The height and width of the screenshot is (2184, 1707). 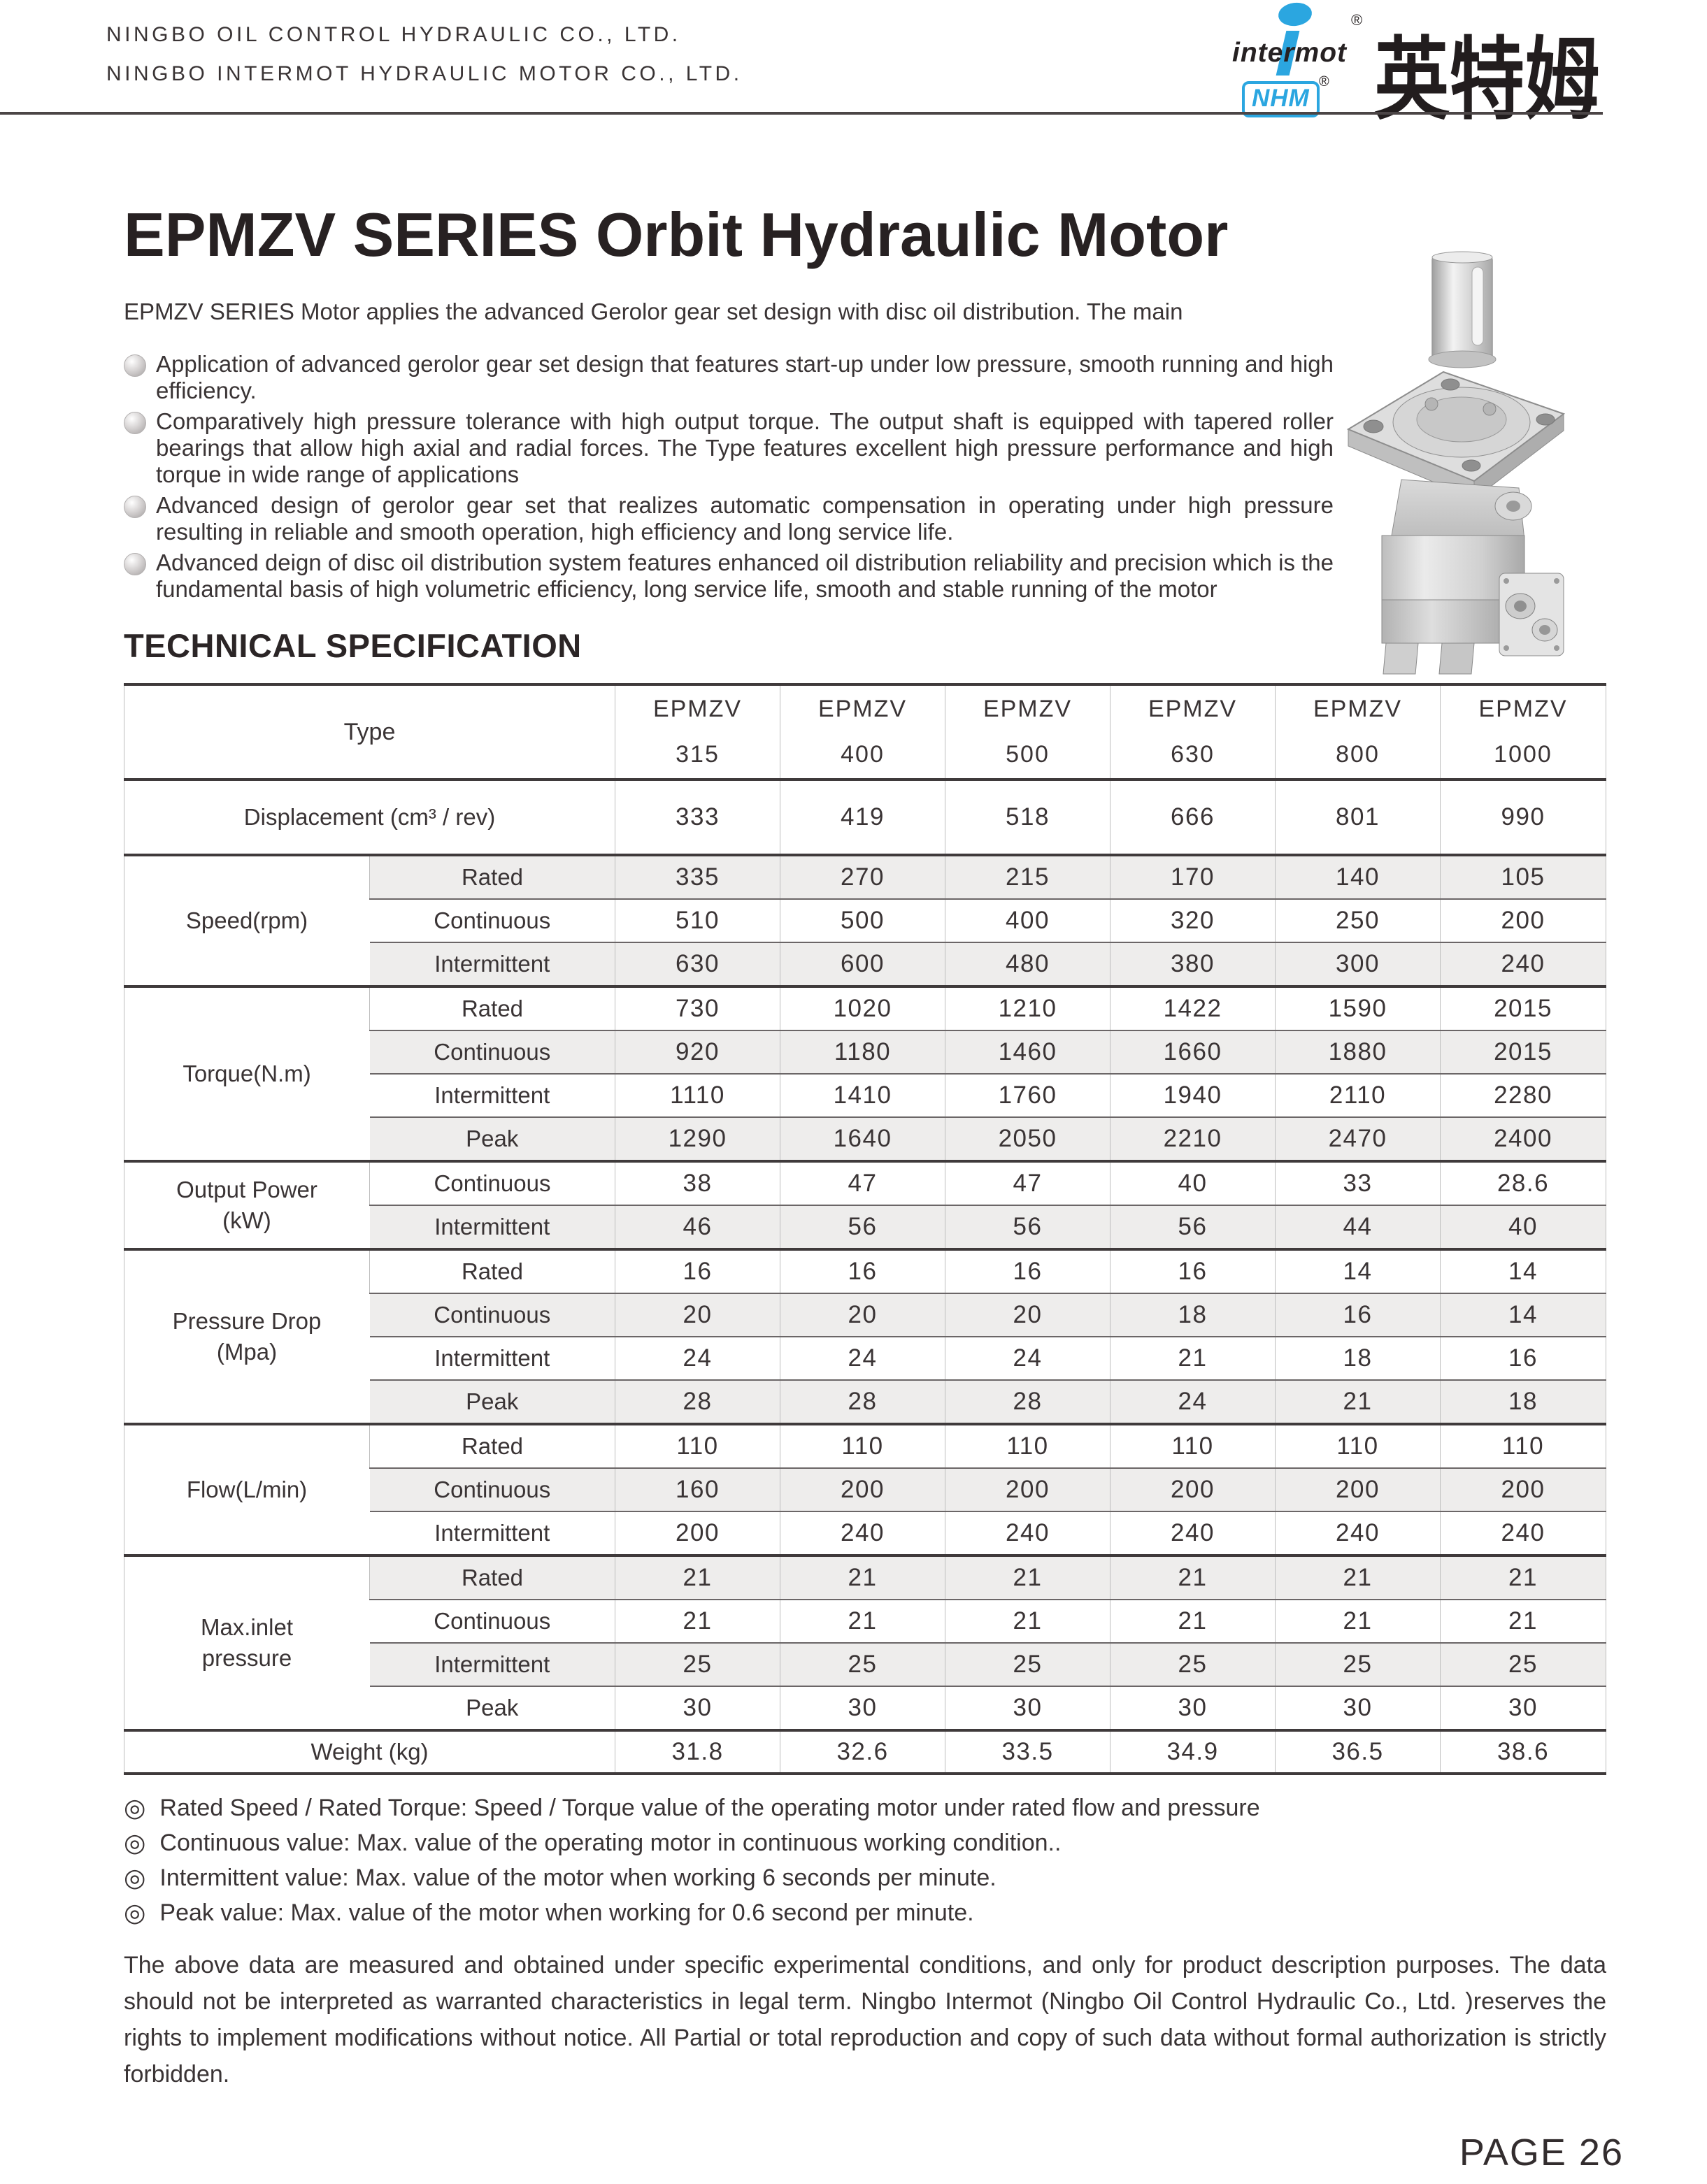 What do you see at coordinates (1193, 963) in the screenshot?
I see `spec-value: 380` at bounding box center [1193, 963].